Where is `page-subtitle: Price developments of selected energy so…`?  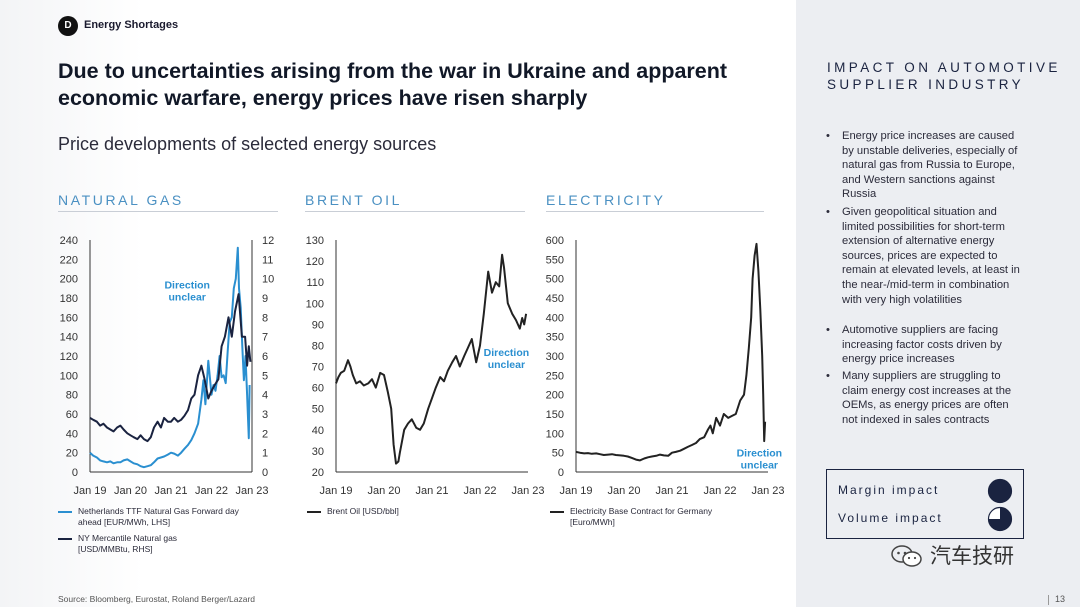 page-subtitle: Price developments of selected energy so… is located at coordinates (247, 144).